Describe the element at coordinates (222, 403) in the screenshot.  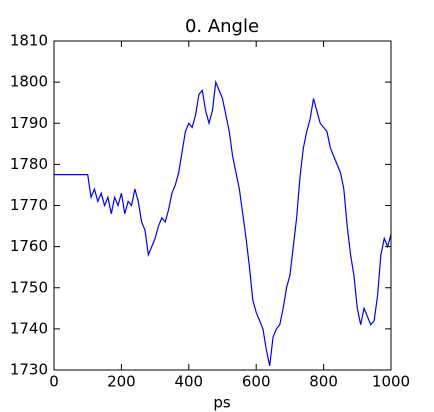
I see `x-axis-label: ps` at that location.